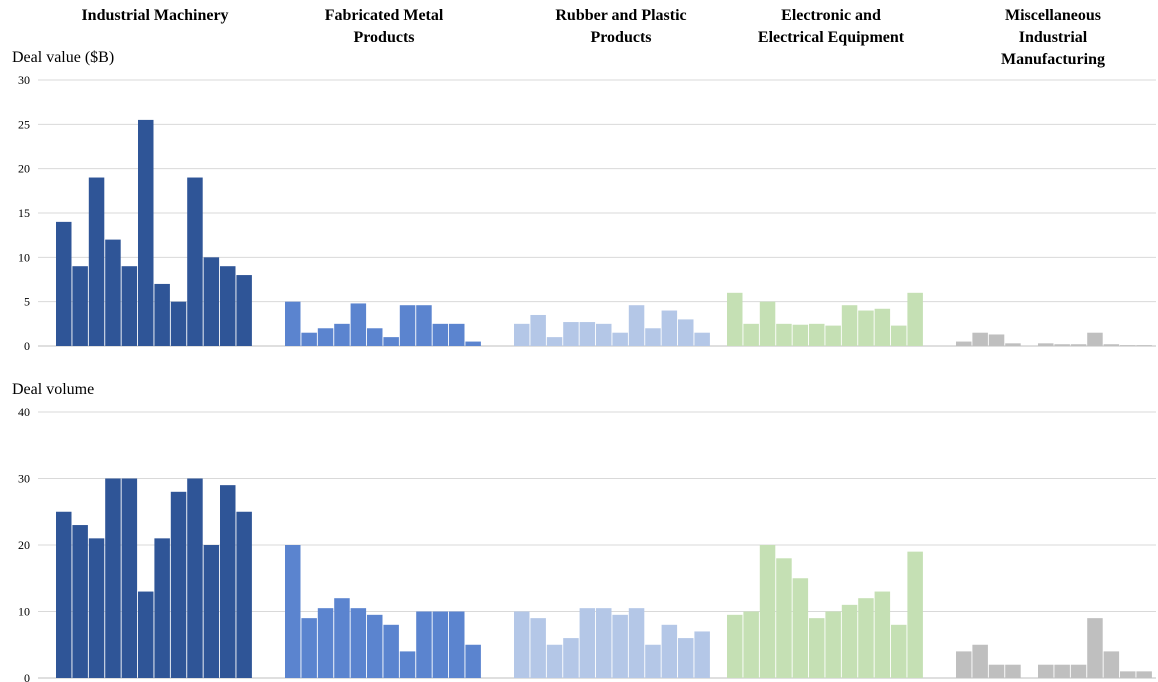  I want to click on category-title-line: Electronic and, so click(831, 15).